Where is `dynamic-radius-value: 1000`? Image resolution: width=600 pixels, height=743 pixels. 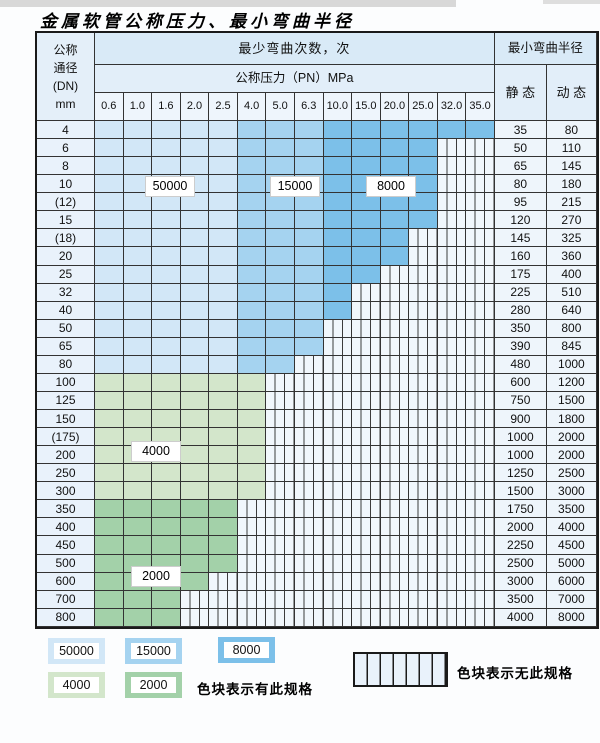
dynamic-radius-value: 1000 is located at coordinates (571, 364).